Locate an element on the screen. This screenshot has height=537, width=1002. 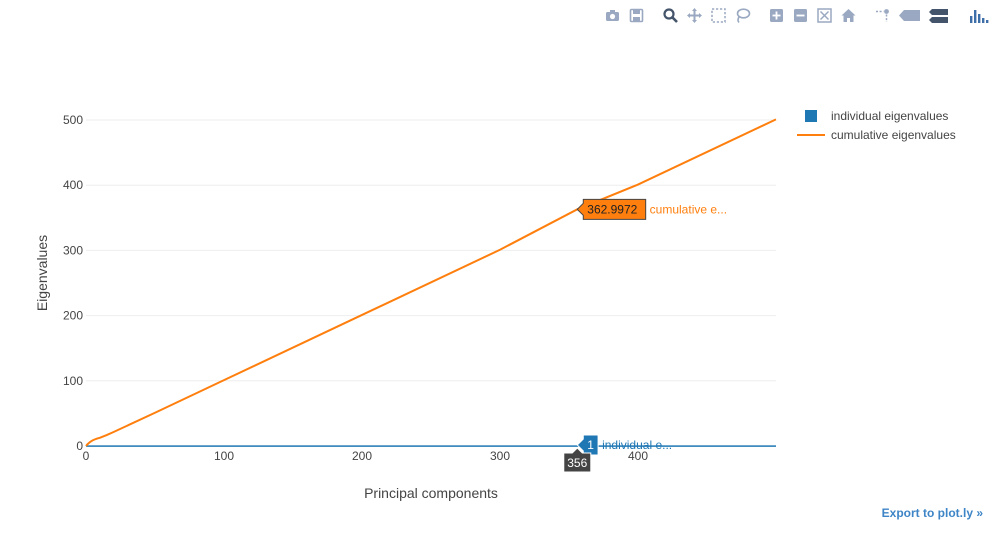
pan-icon is located at coordinates (694, 15).